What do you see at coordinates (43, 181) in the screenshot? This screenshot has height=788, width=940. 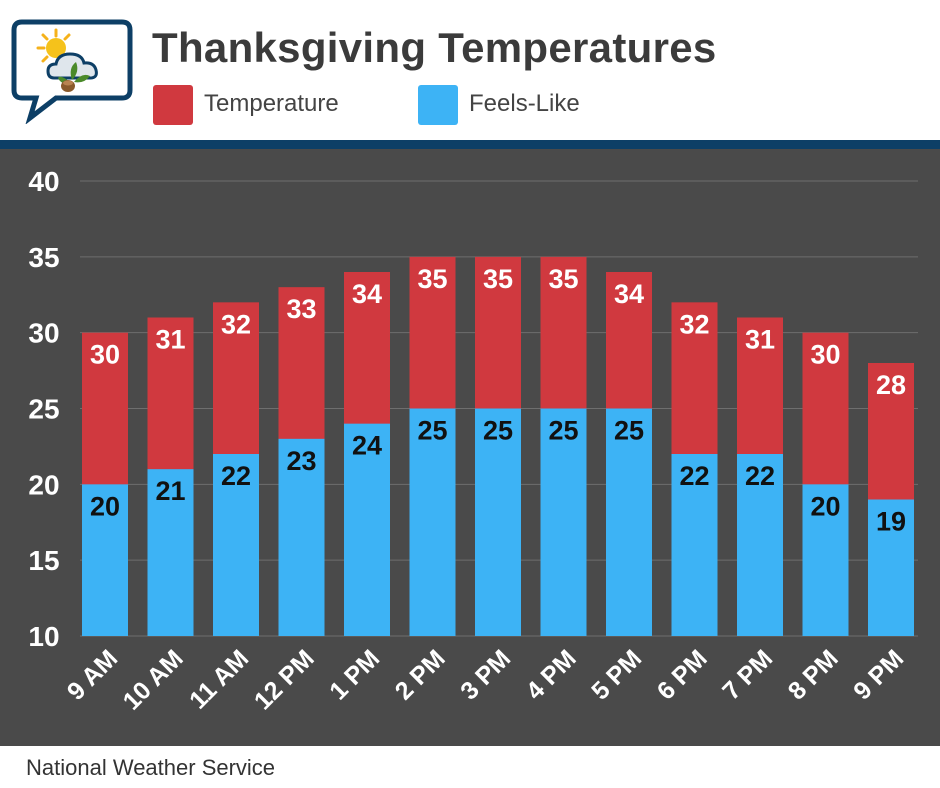 I see `y-tick-label: 40` at bounding box center [43, 181].